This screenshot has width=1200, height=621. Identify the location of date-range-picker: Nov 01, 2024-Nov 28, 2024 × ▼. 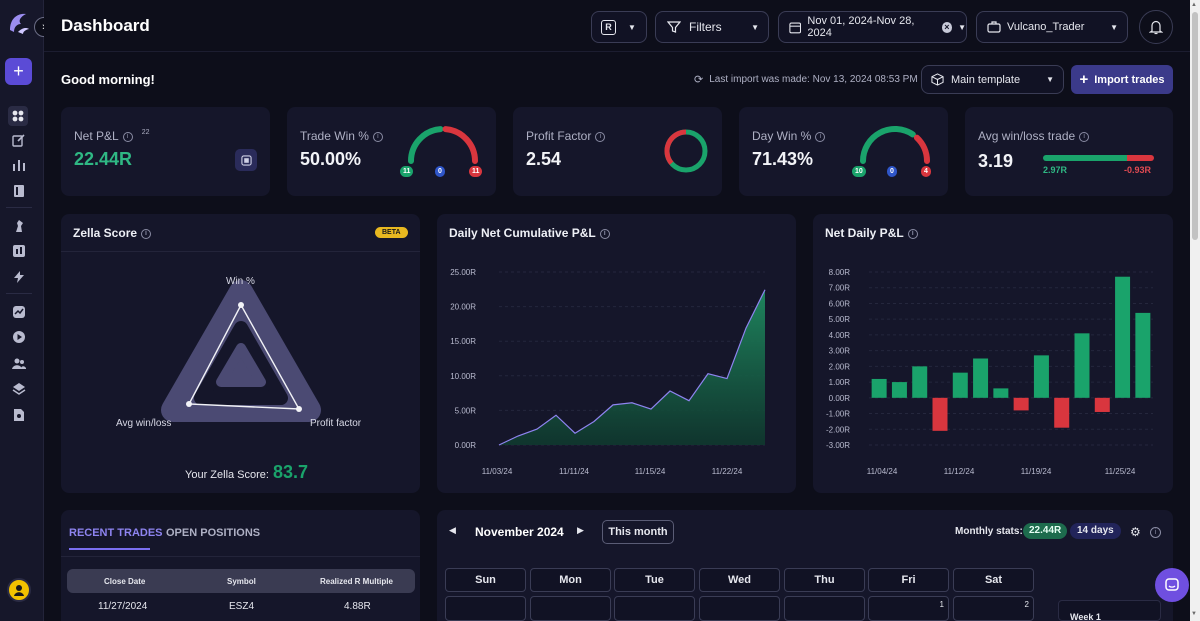
(872, 27).